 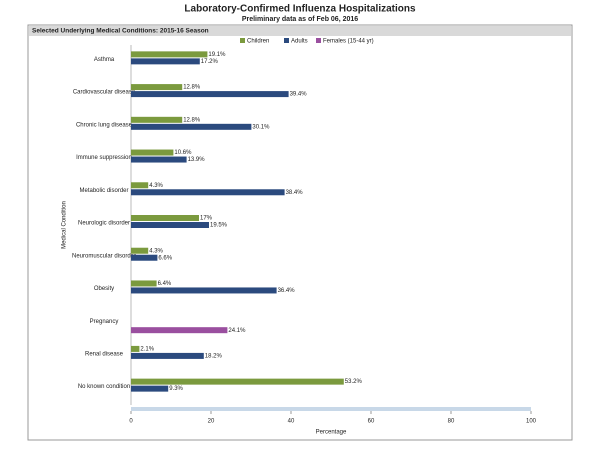 I want to click on value-label: 38.4%, so click(x=295, y=193).